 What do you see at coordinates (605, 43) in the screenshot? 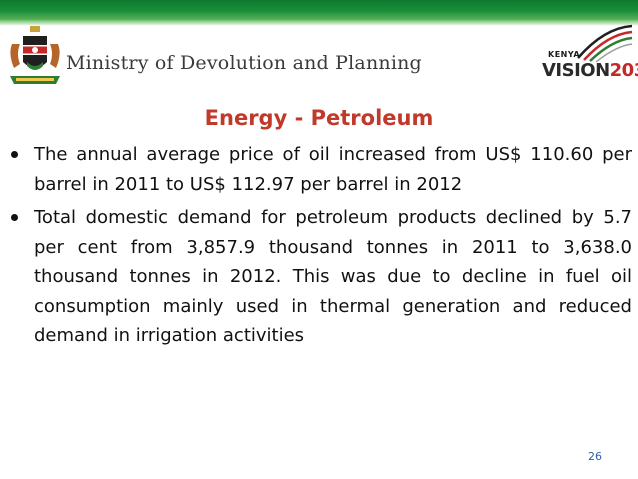
I see `vision-swoosh-icon` at bounding box center [605, 43].